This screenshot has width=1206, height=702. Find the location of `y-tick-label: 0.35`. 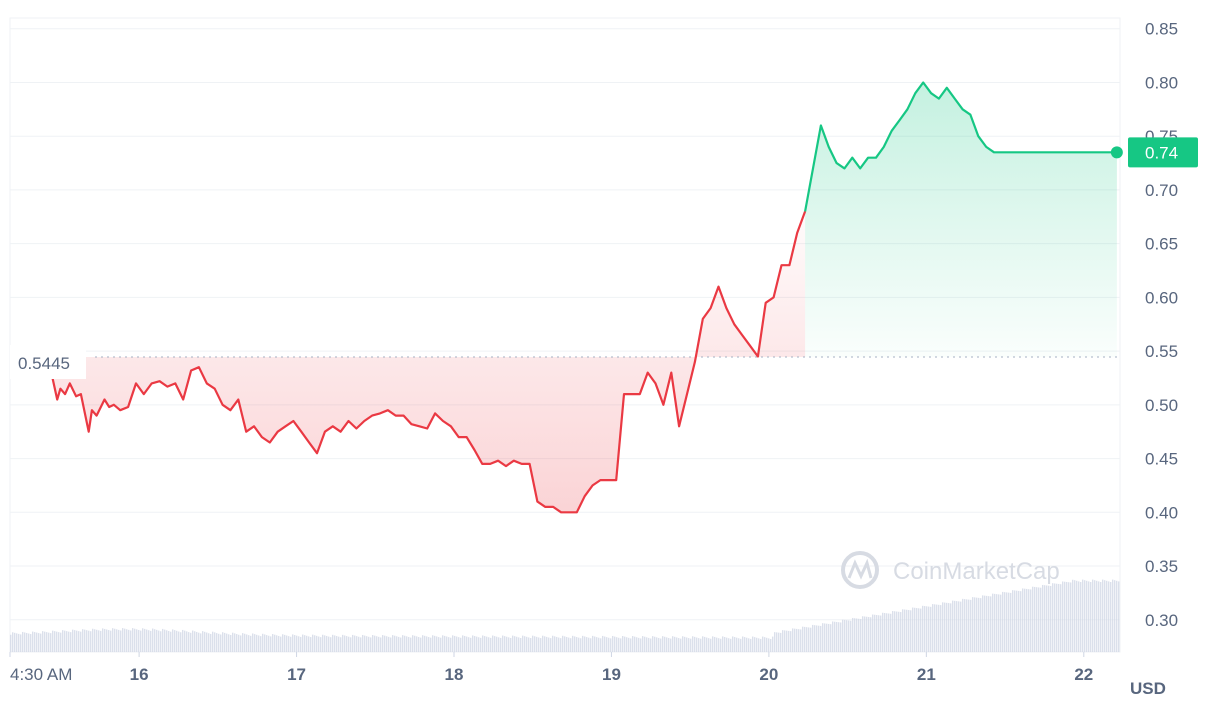

y-tick-label: 0.35 is located at coordinates (1161, 566).